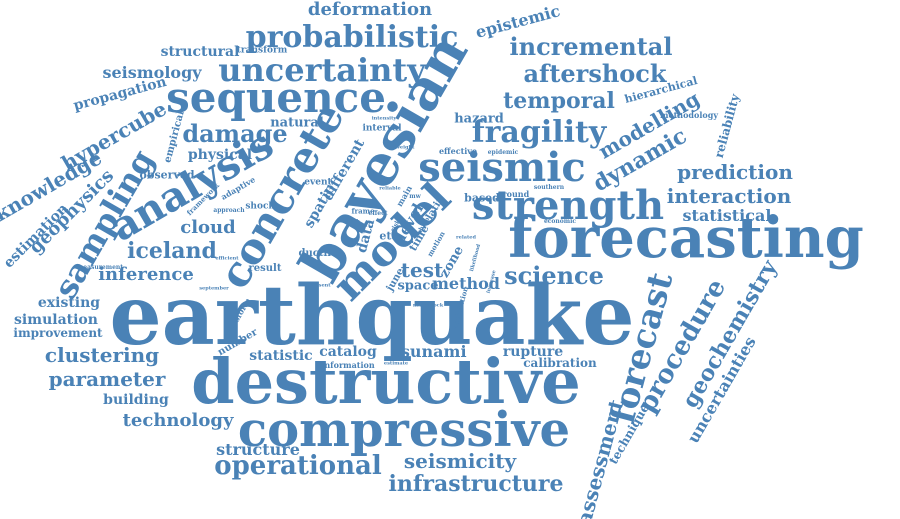  I want to click on word-weight: weight, so click(405, 147).